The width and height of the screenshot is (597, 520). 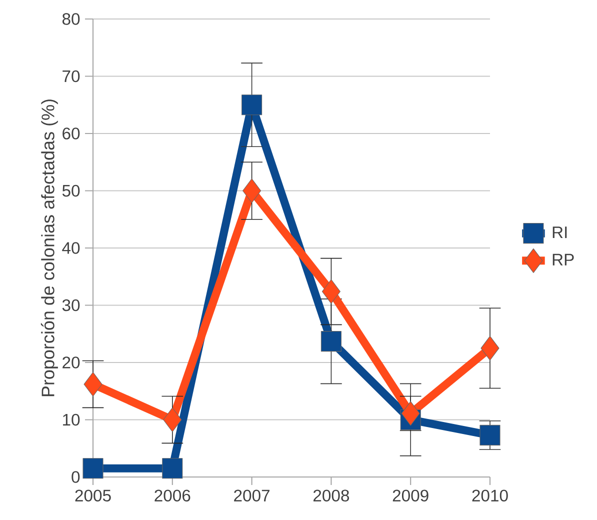 What do you see at coordinates (49, 248) in the screenshot?
I see `y-axis-title: Proporción de colonias afectadas (%)` at bounding box center [49, 248].